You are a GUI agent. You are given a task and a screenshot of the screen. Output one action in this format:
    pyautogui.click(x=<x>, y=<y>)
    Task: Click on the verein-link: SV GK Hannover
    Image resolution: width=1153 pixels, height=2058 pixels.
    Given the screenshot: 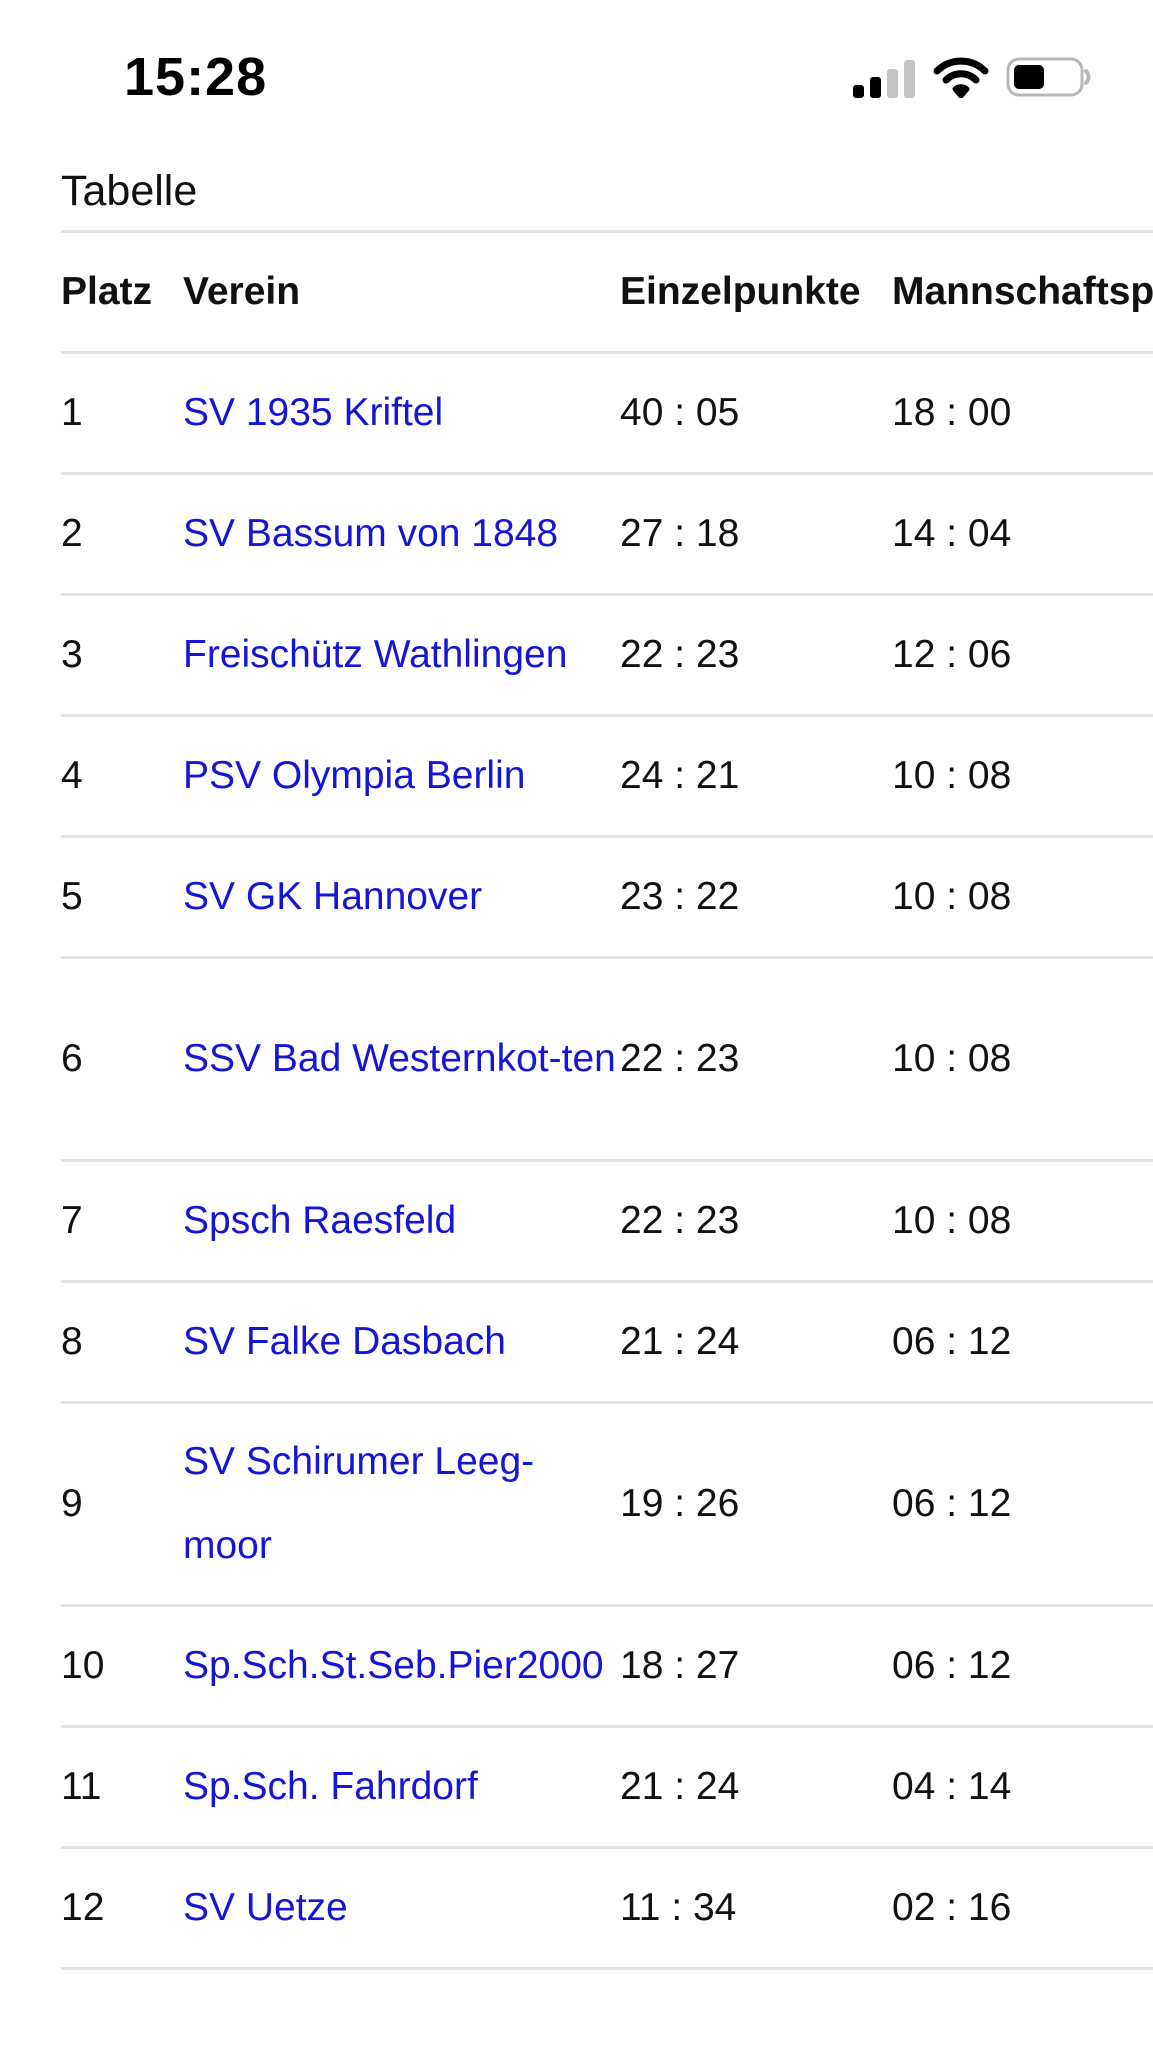 What is the action you would take?
    pyautogui.click(x=333, y=896)
    